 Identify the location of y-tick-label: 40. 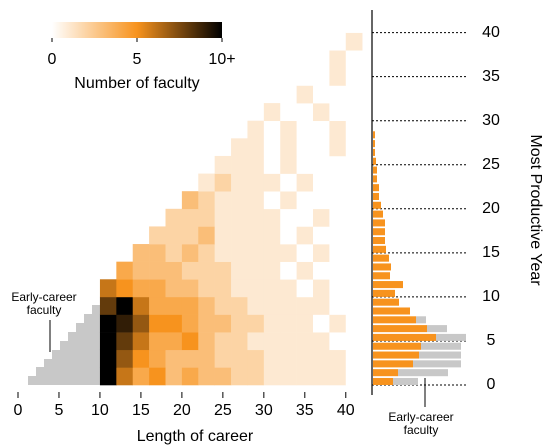
(491, 32).